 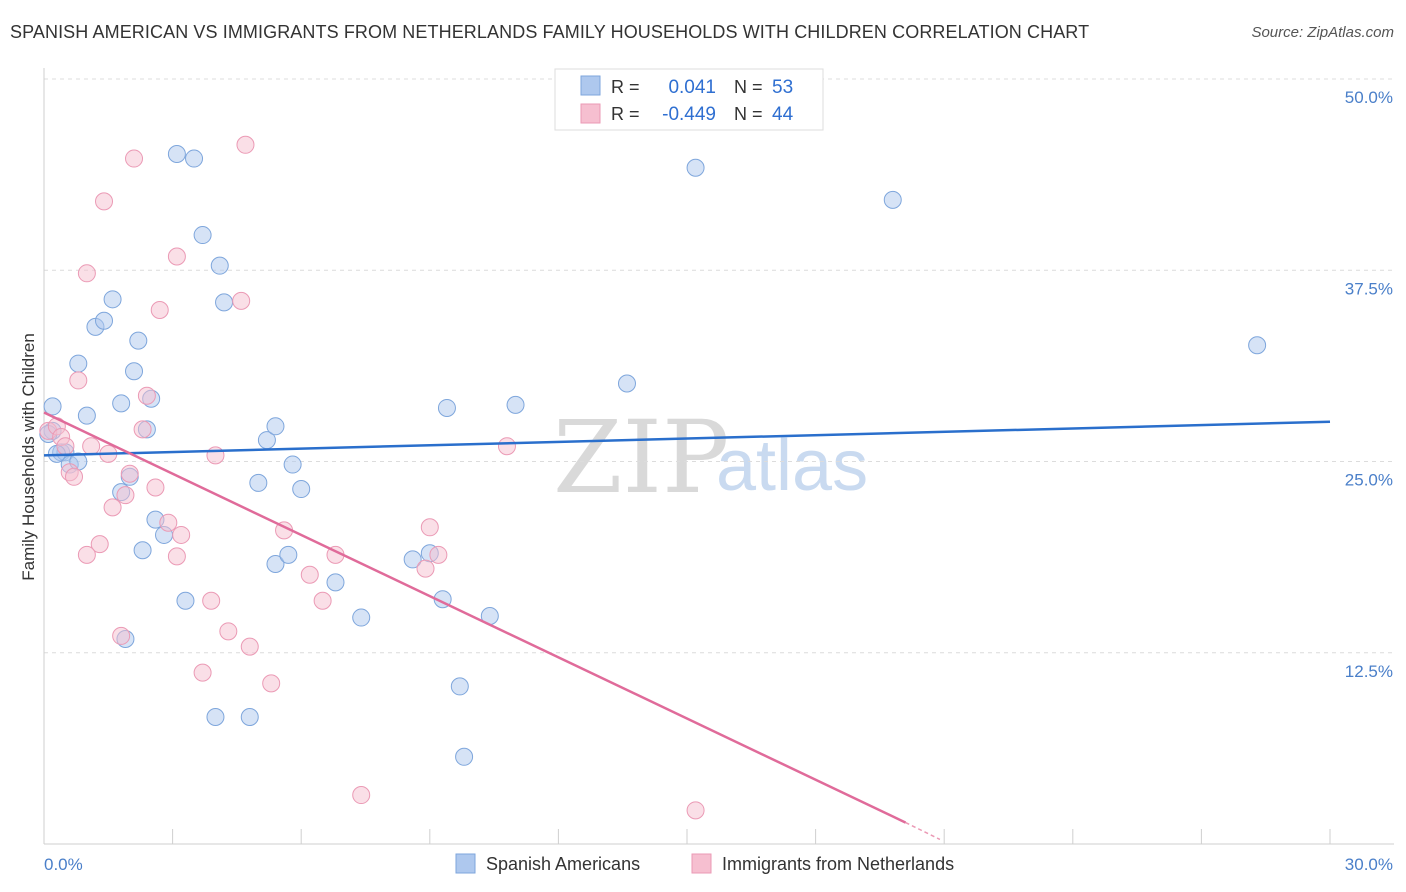 What do you see at coordinates (689, 114) in the screenshot?
I see `legend-r-value-2: -0.449` at bounding box center [689, 114].